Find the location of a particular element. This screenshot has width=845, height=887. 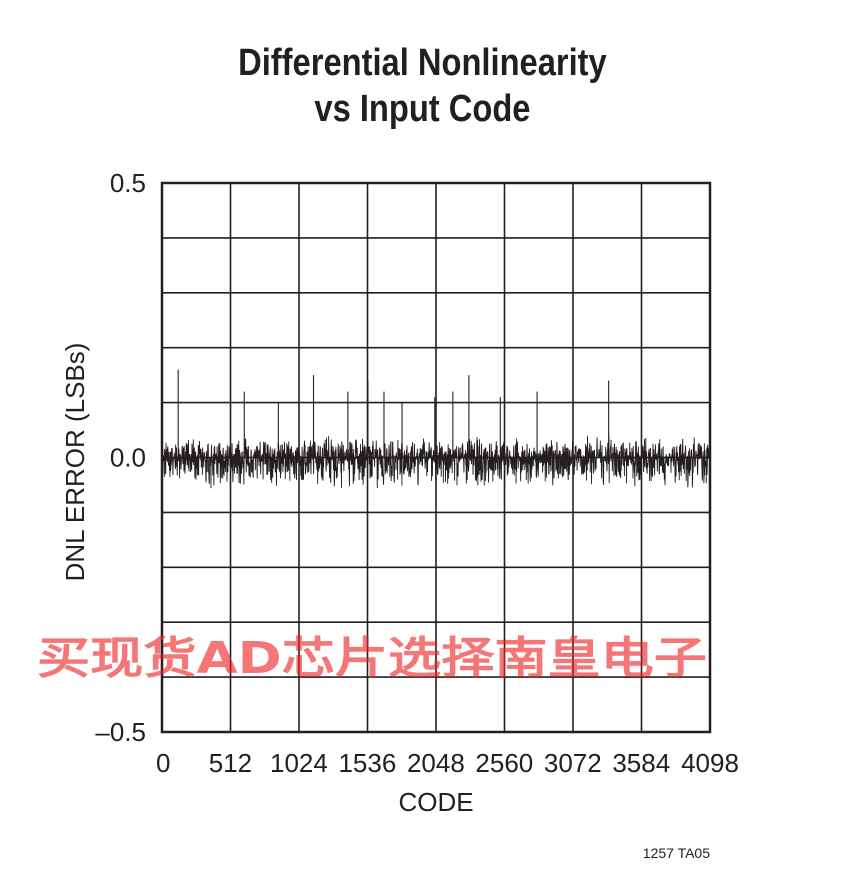

y-axis-label: DNL ERROR (LSBs) is located at coordinates (75, 462).